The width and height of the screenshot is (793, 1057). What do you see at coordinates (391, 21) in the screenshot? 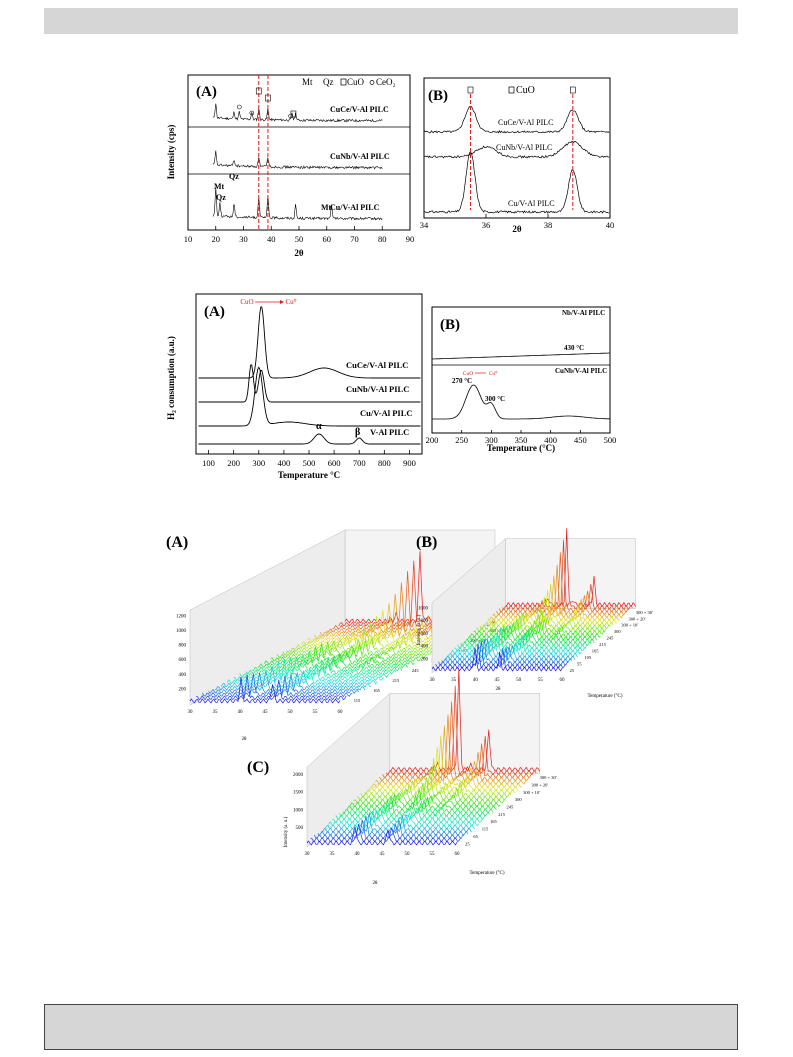
I see `header-band` at bounding box center [391, 21].